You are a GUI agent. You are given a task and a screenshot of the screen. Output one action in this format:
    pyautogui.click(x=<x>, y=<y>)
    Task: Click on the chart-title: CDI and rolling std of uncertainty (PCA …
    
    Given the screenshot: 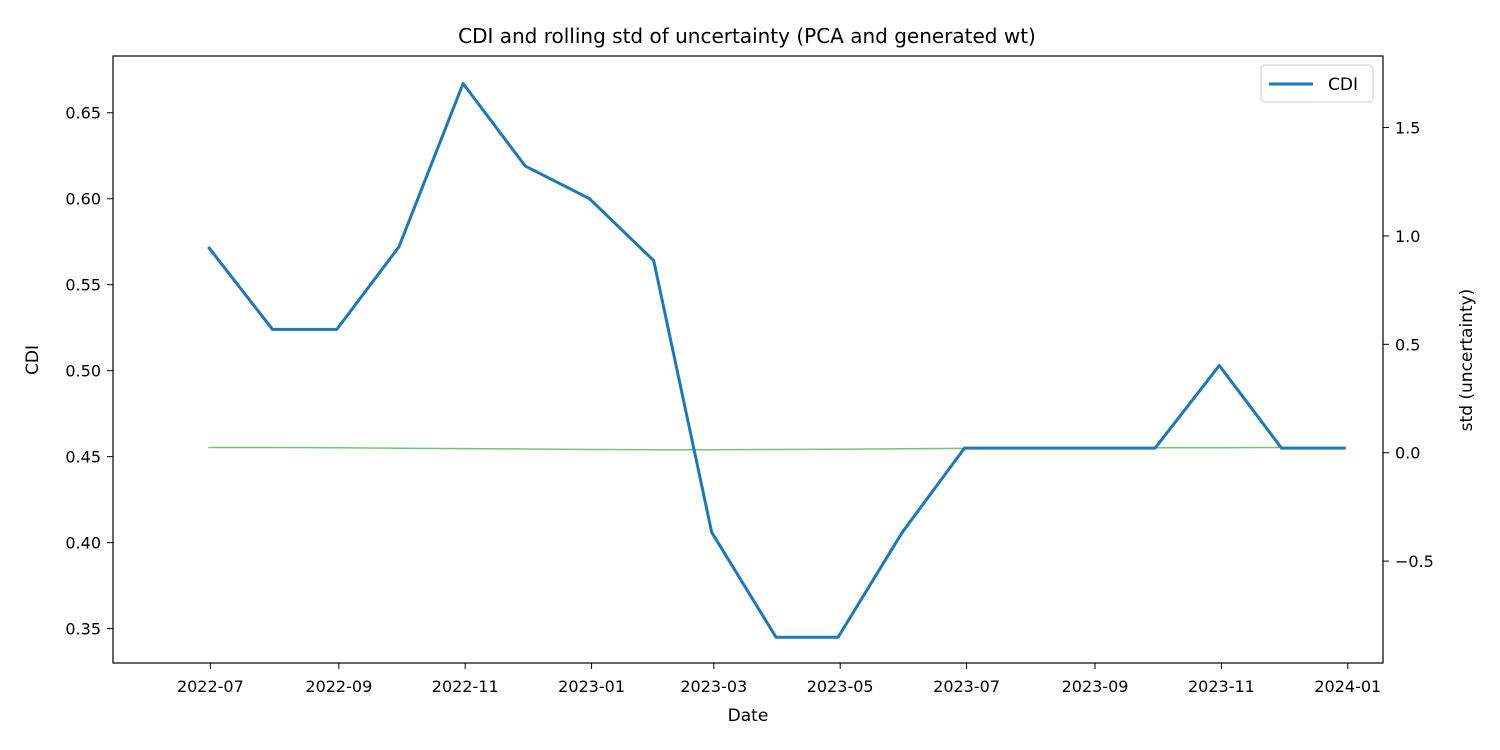 What is the action you would take?
    pyautogui.click(x=747, y=36)
    